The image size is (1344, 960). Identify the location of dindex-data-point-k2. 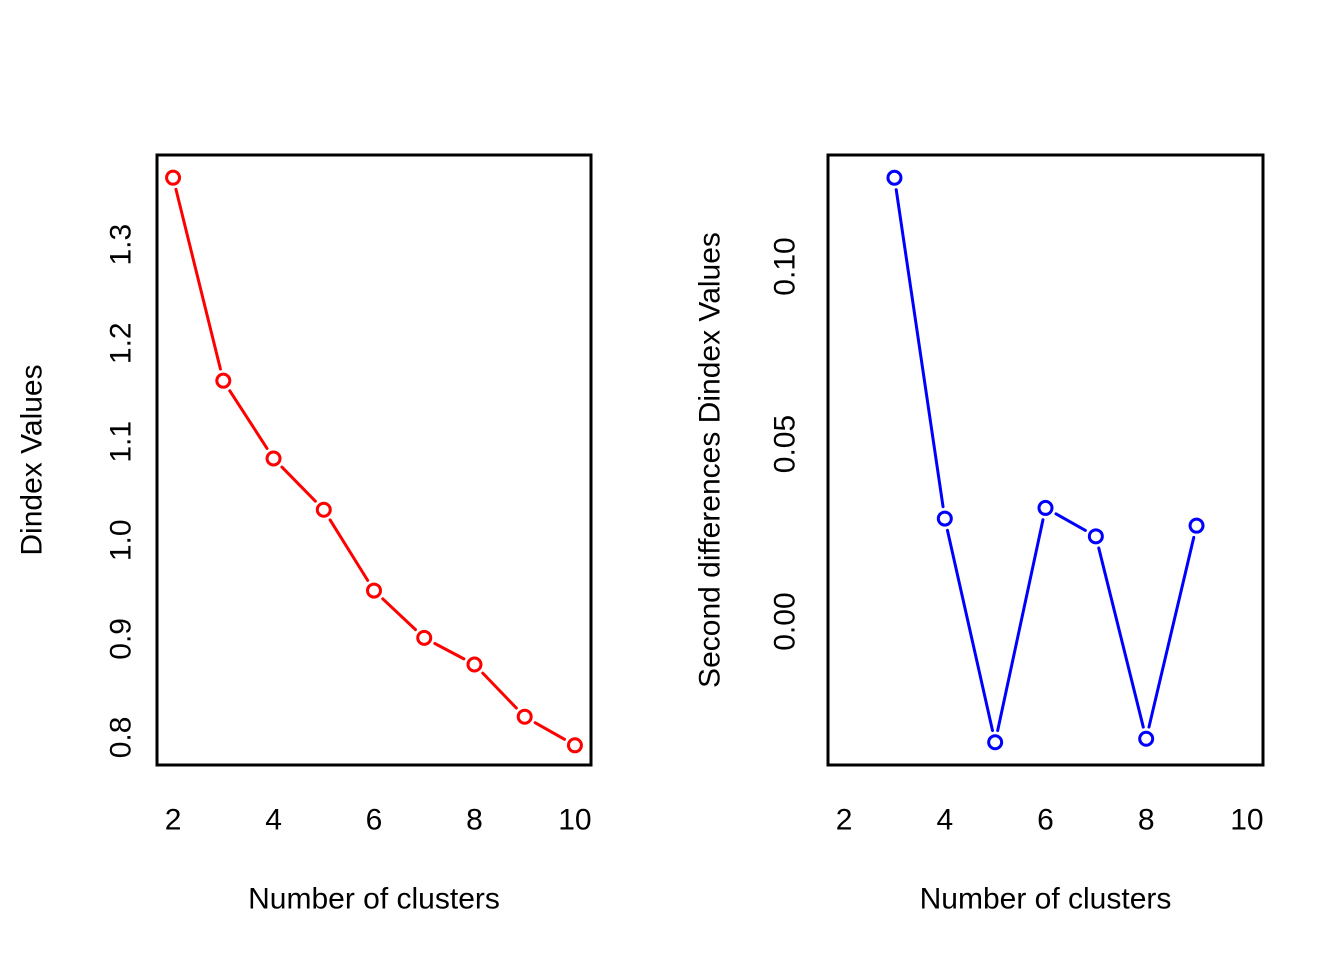
(173, 177).